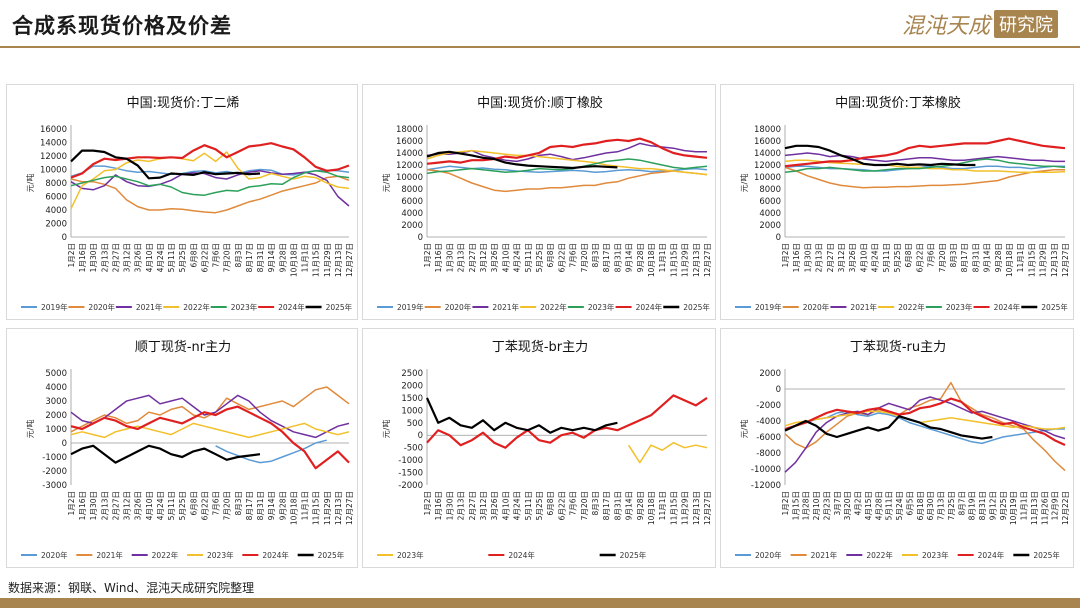 Image resolution: width=1080 pixels, height=608 pixels. Describe the element at coordinates (651, 508) in the screenshot. I see `x-tick-label: 10月18日` at that location.